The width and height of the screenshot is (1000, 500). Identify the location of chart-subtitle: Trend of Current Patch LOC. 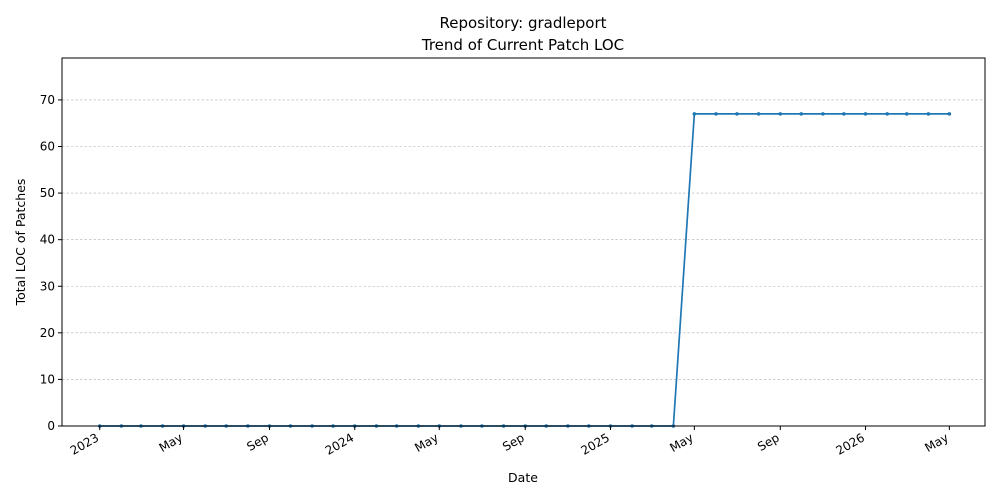
(522, 45).